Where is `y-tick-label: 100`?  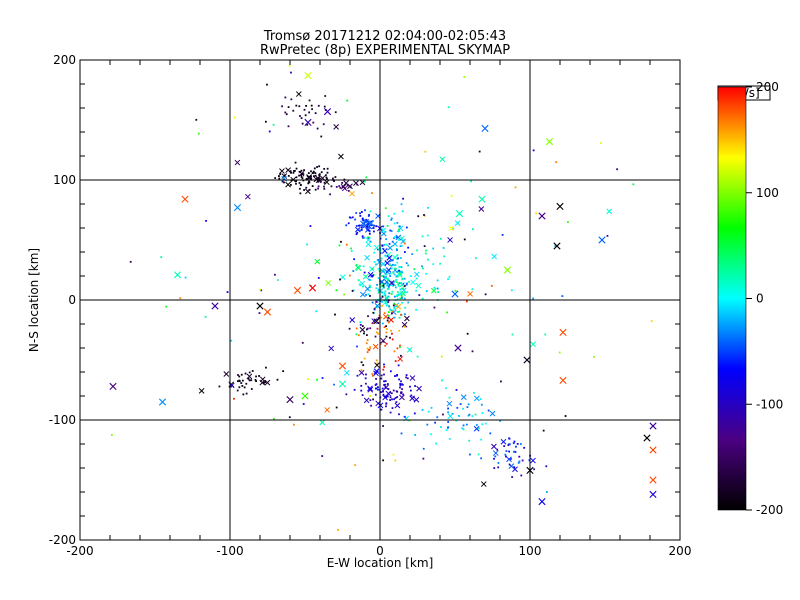 y-tick-label: 100 is located at coordinates (64, 180).